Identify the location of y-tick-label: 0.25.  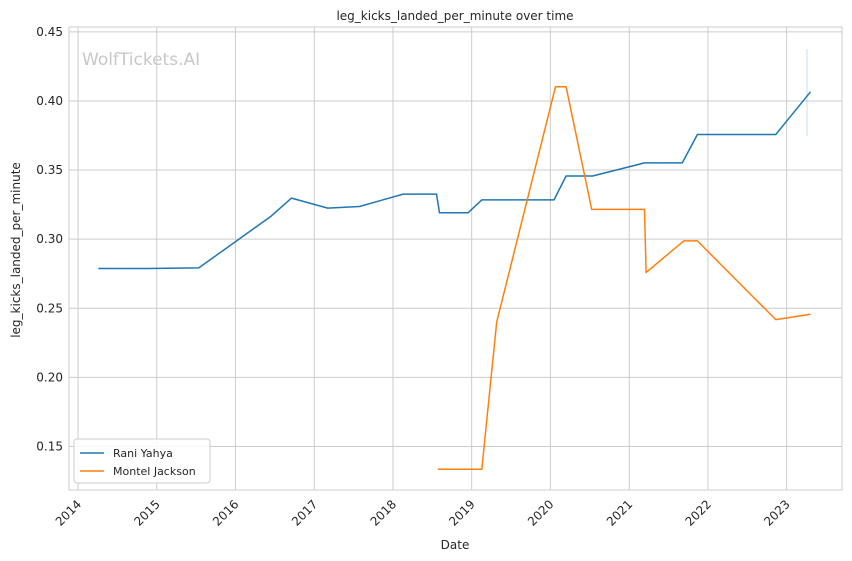
(49, 308).